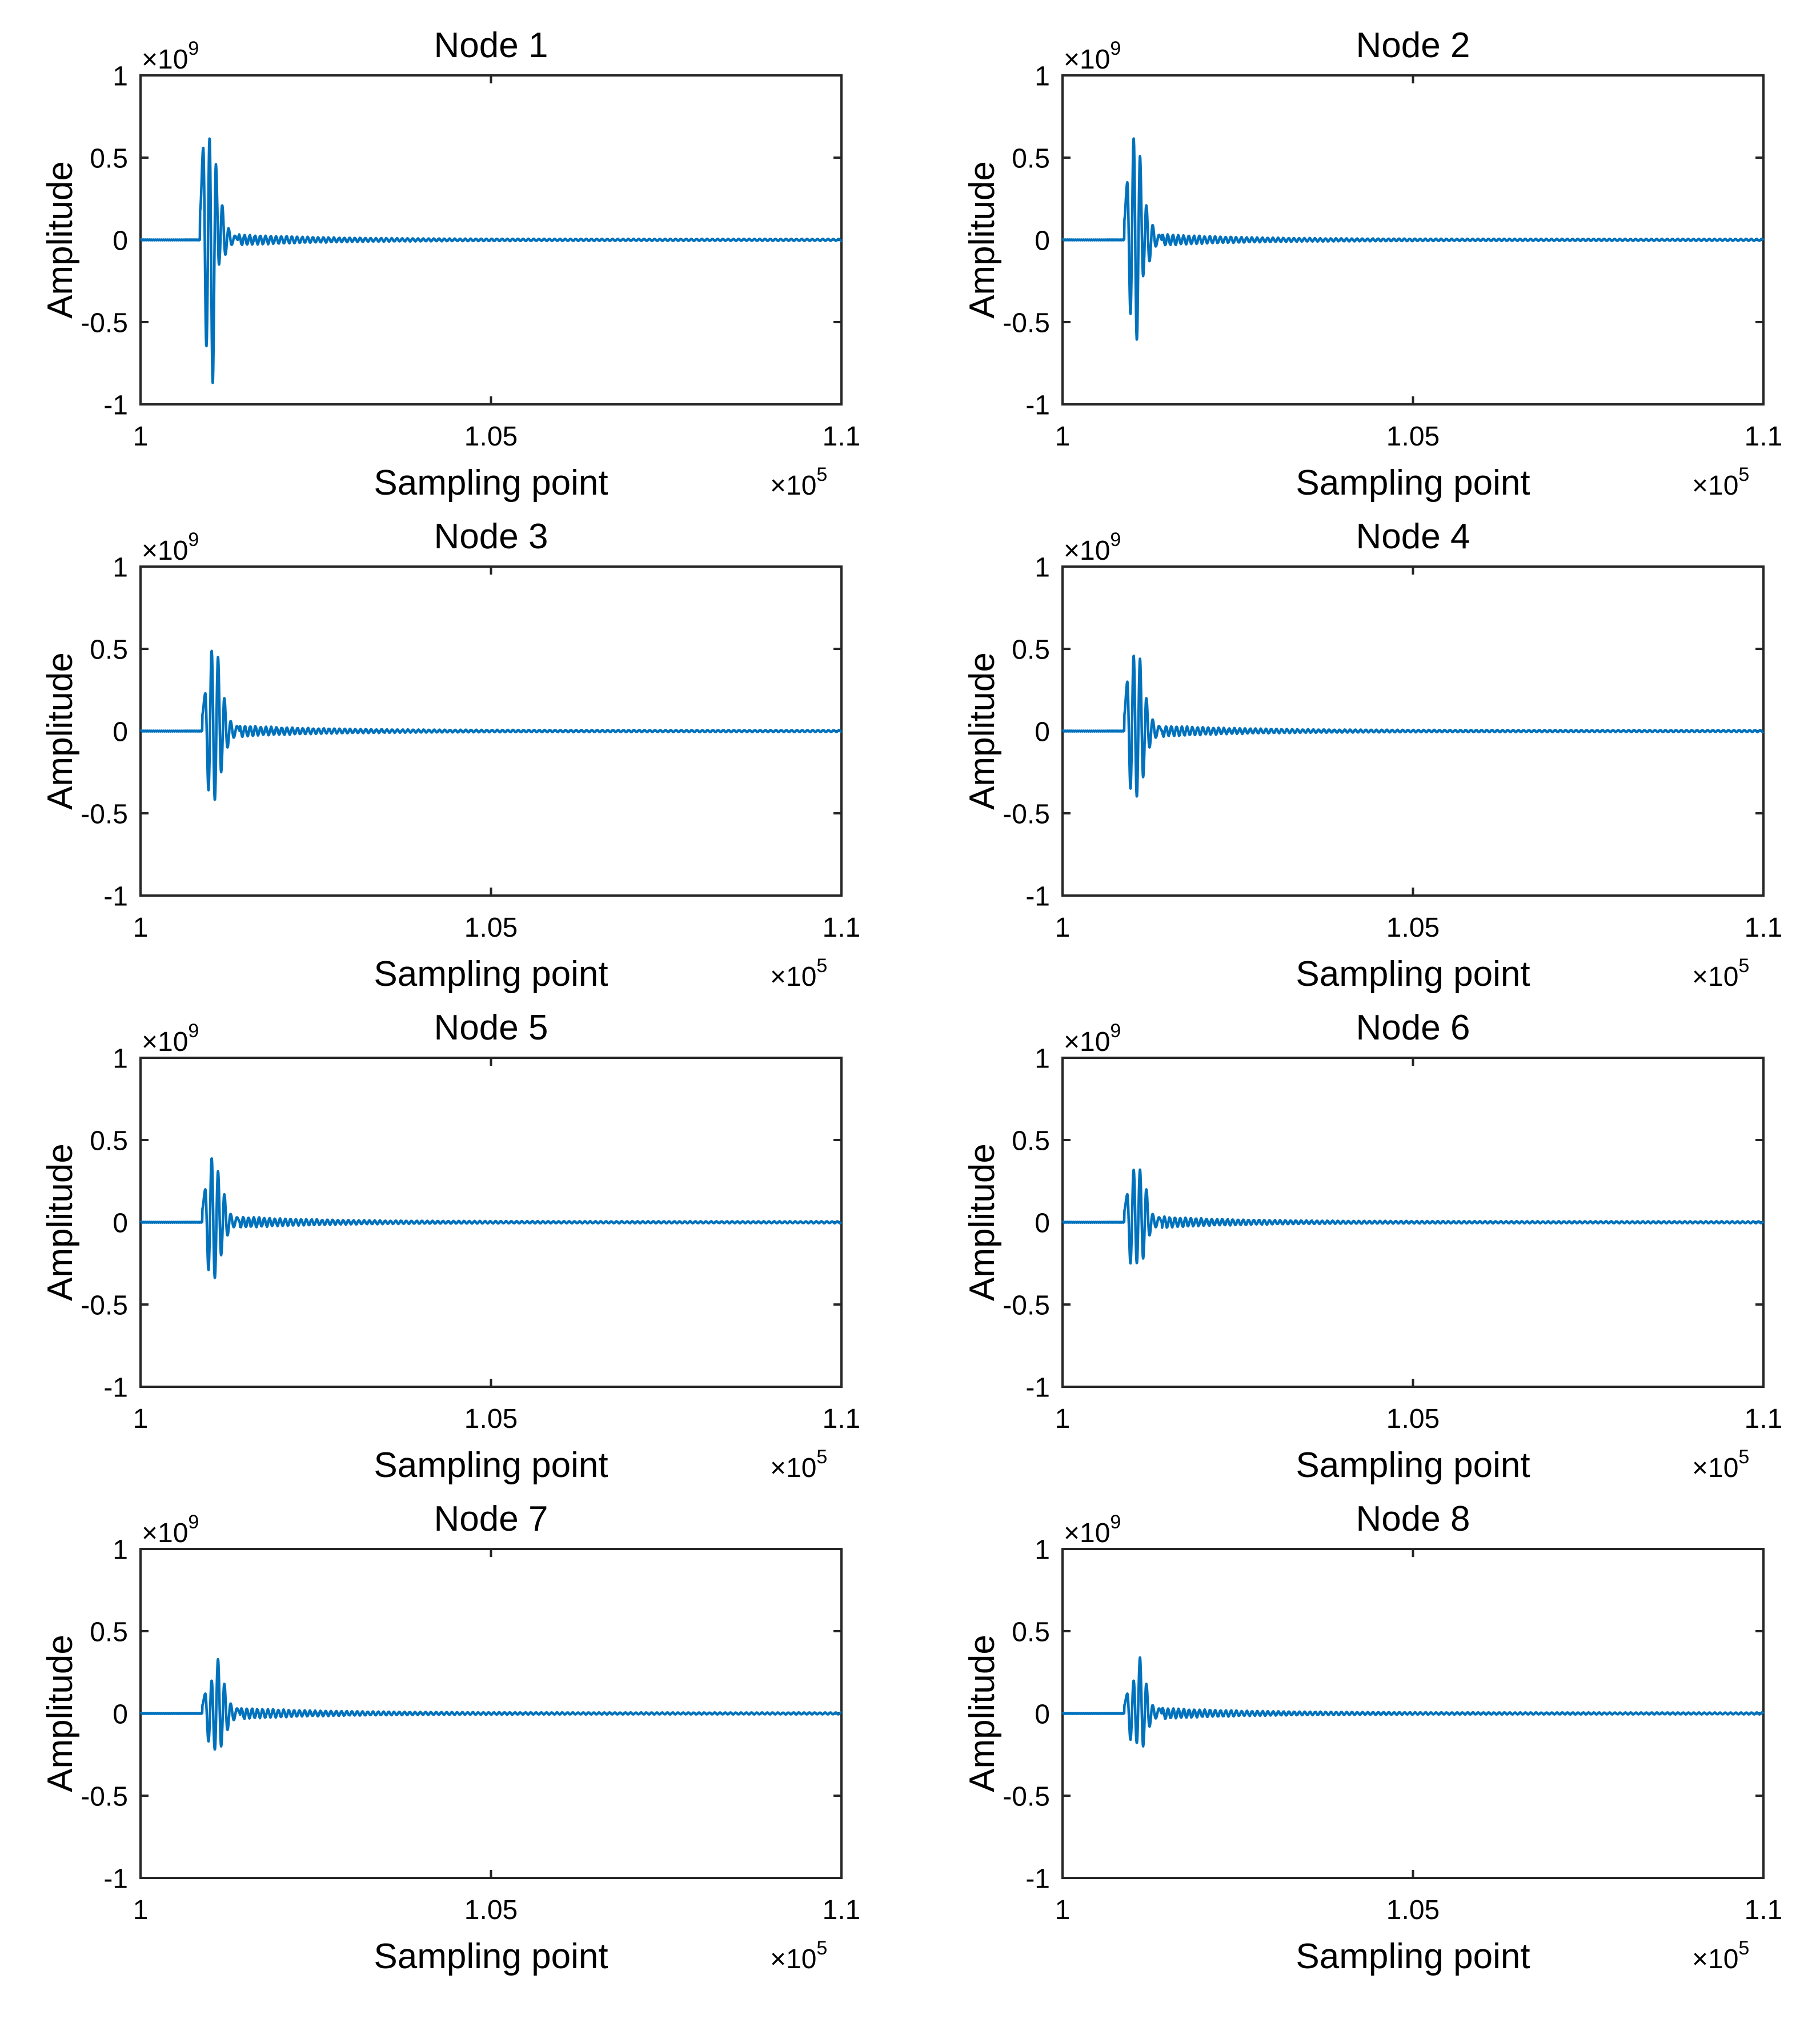 The width and height of the screenshot is (1820, 2019). Describe the element at coordinates (1413, 1027) in the screenshot. I see `chart-title: Node 6` at that location.